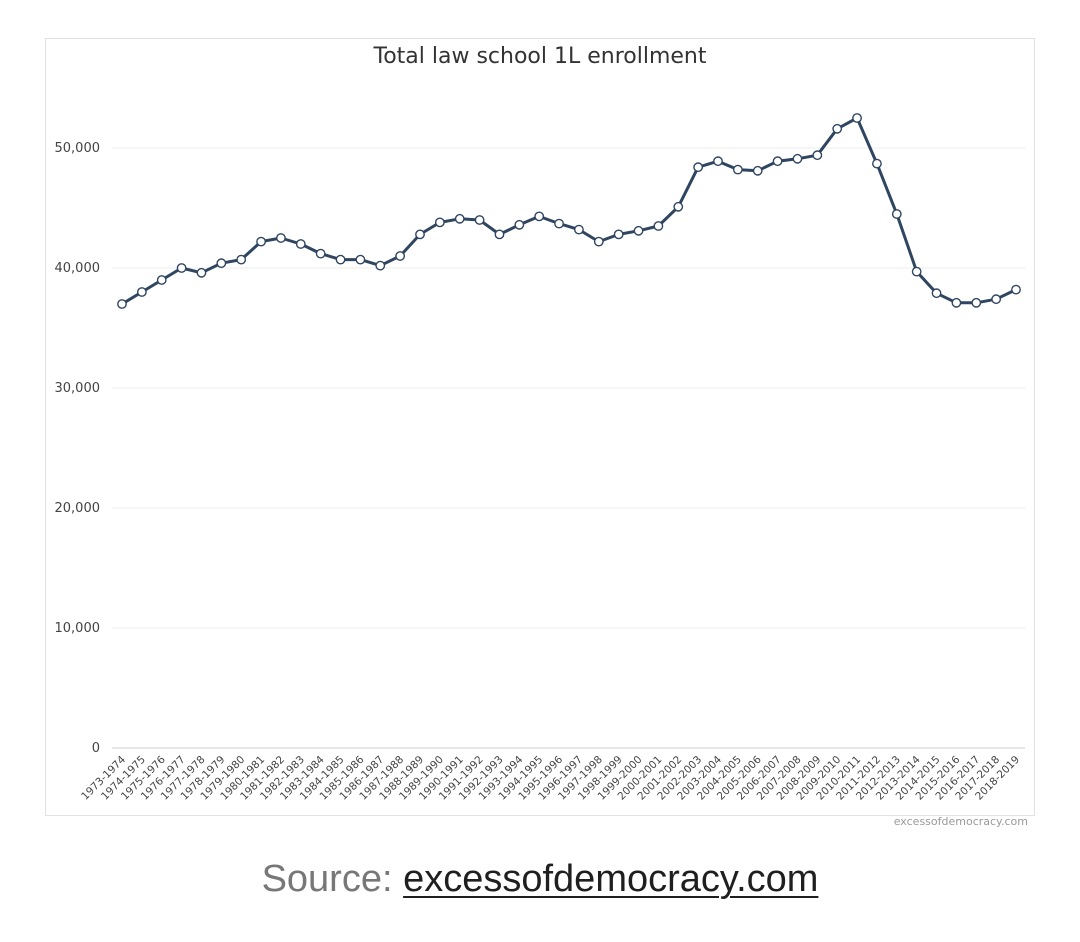 The height and width of the screenshot is (942, 1080). Describe the element at coordinates (78, 508) in the screenshot. I see `y-tick-label: 20,000` at that location.